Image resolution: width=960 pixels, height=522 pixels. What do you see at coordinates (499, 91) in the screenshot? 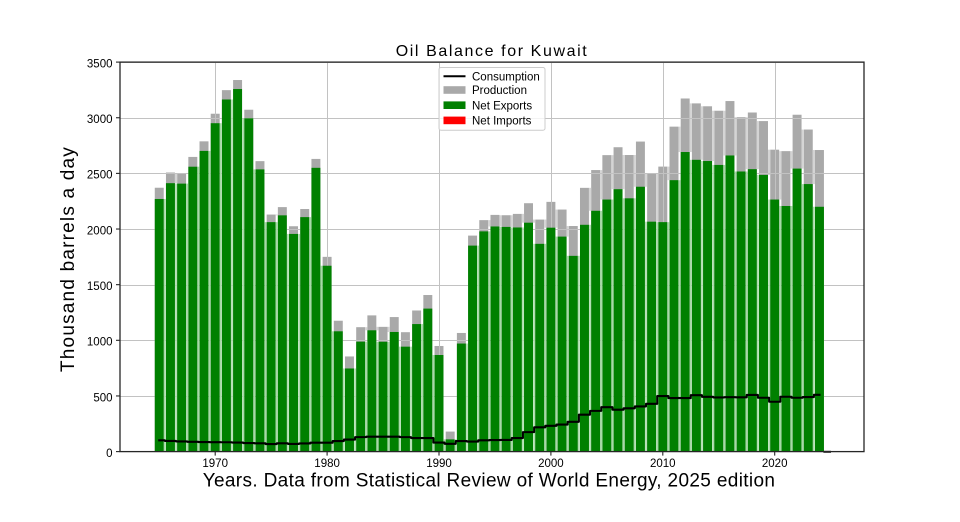
I see `svg-text: Production` at bounding box center [499, 91].